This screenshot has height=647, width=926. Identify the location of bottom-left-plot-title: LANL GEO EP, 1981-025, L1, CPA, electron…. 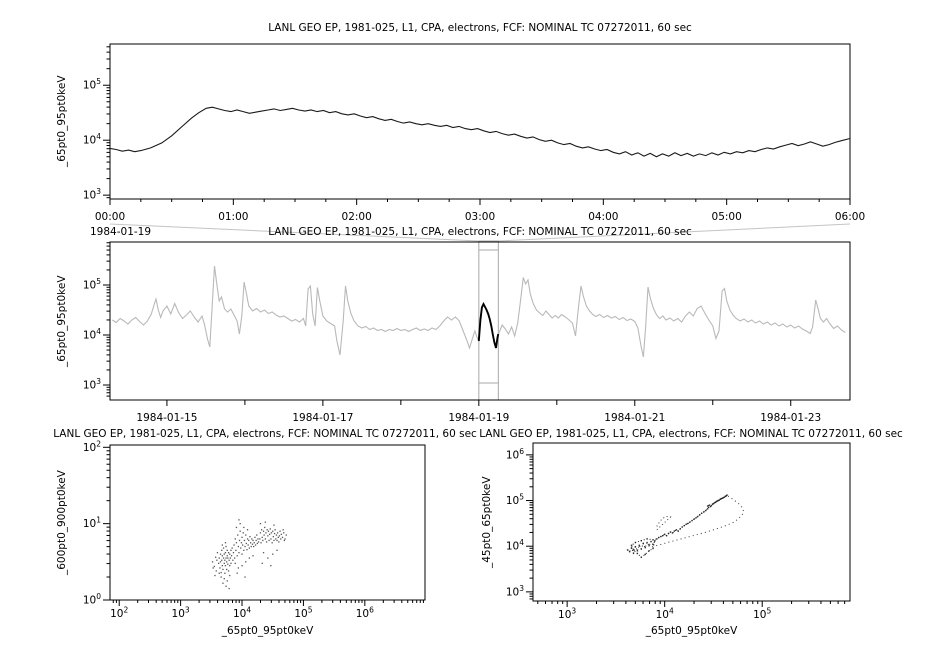
(265, 434).